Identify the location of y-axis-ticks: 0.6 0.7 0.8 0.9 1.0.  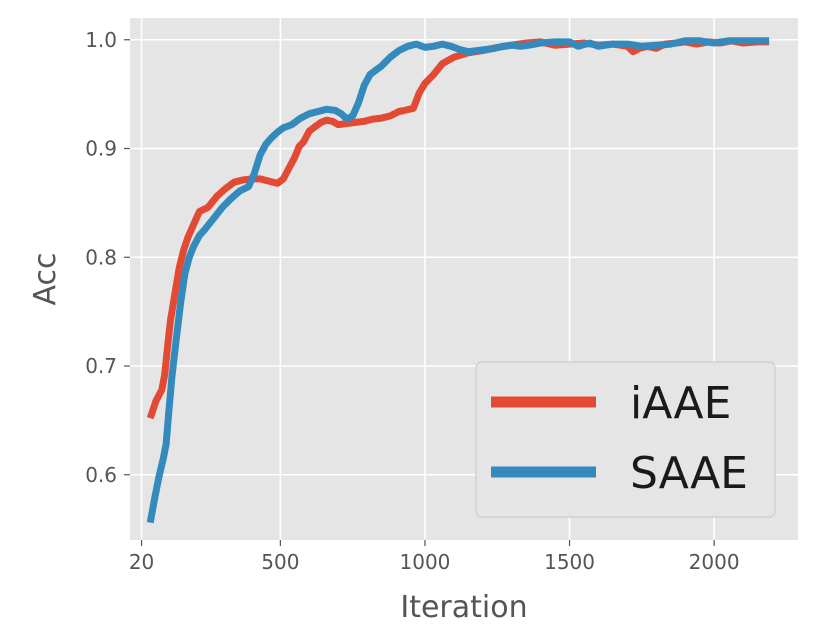
(107, 257).